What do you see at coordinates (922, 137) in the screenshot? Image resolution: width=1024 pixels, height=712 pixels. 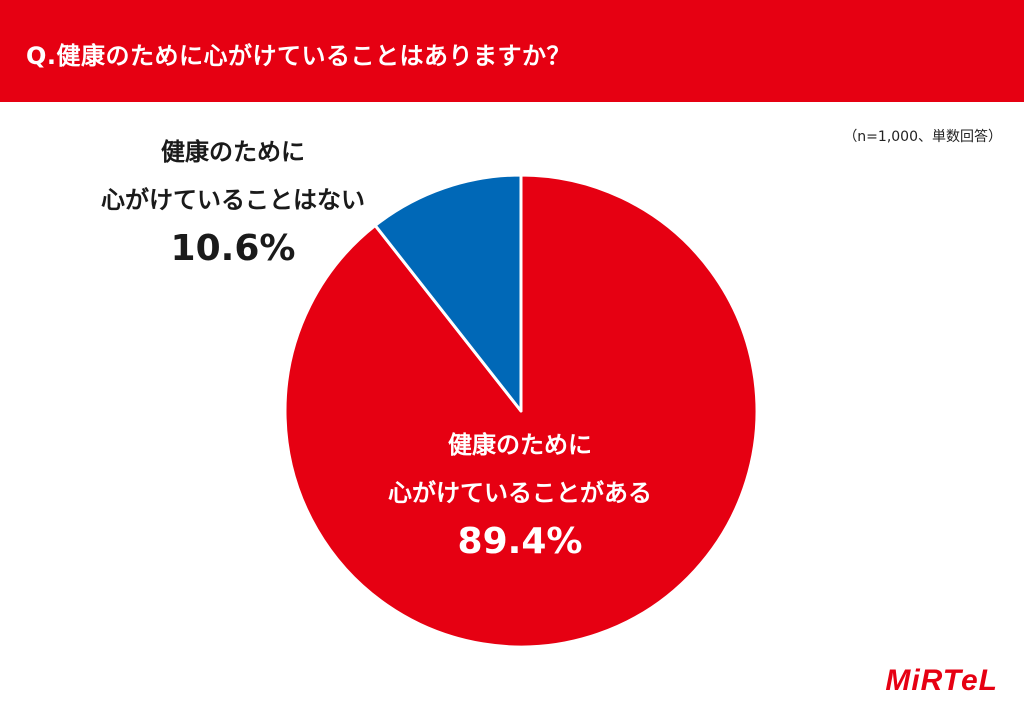 I see `sample-note: （n=1,000、単数回答）` at bounding box center [922, 137].